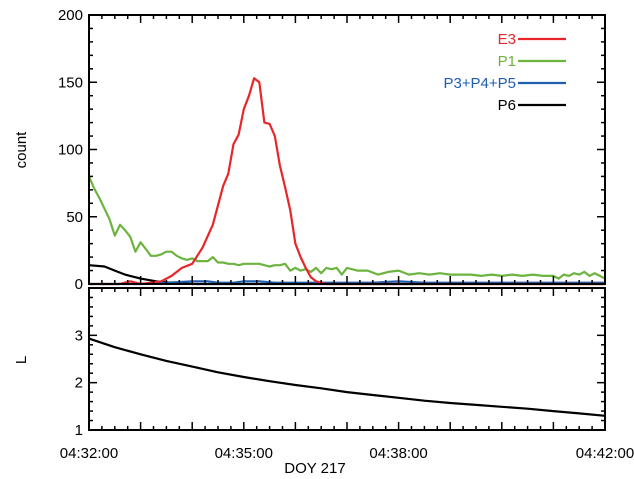 The height and width of the screenshot is (479, 634). What do you see at coordinates (21, 360) in the screenshot?
I see `l-y-axis-label: L` at bounding box center [21, 360].